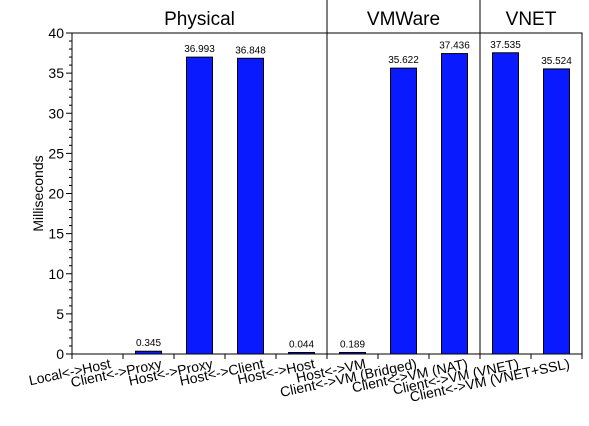  I want to click on y-tick-label: 20, so click(56, 194).